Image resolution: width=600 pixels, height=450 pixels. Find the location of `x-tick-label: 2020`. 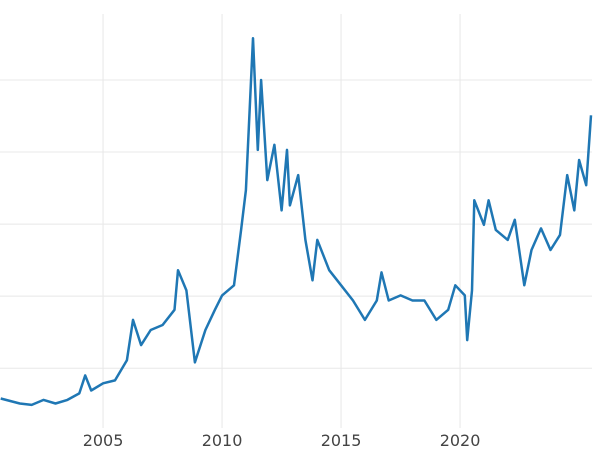

x-tick-label: 2020 is located at coordinates (460, 440).